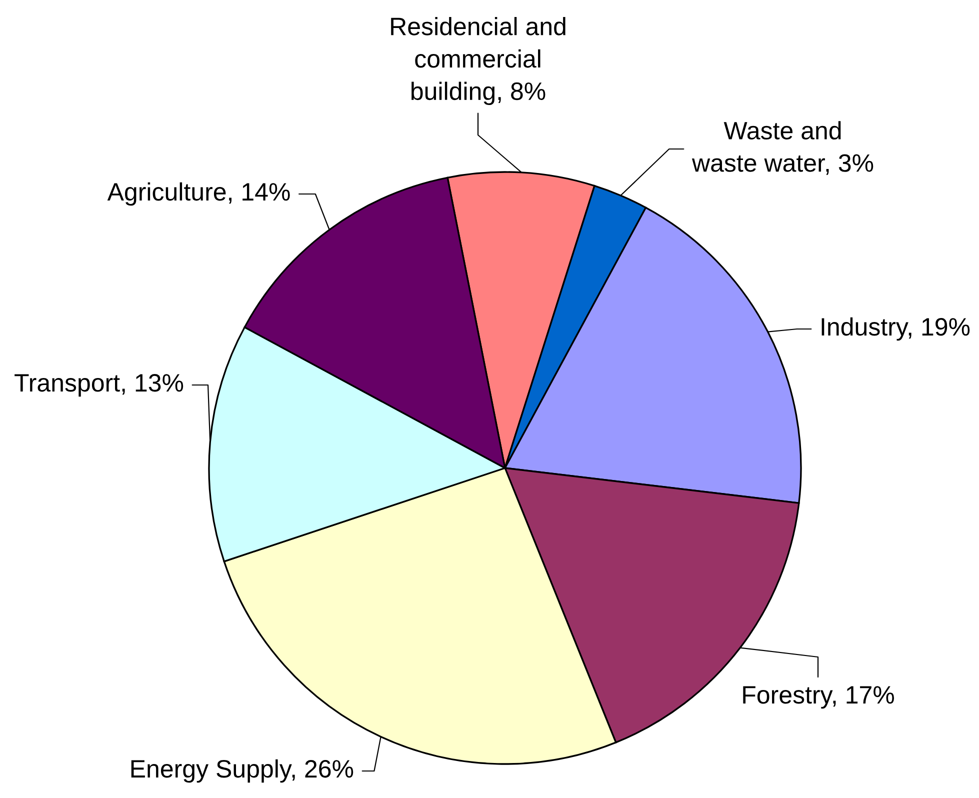 The height and width of the screenshot is (798, 979). Describe the element at coordinates (242, 771) in the screenshot. I see `slice-label: Energy Supply, 26%` at that location.